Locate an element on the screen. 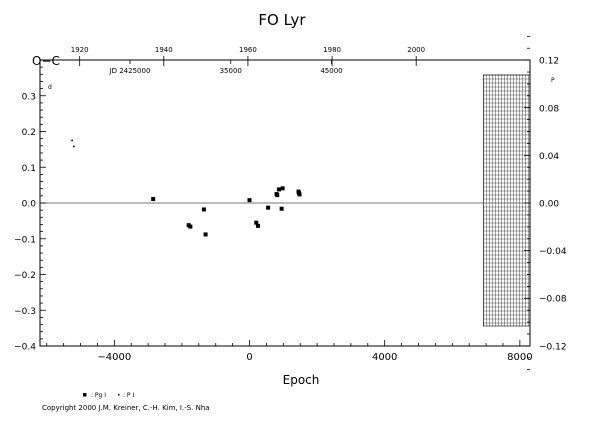 The width and height of the screenshot is (590, 425). y-tick-label: −0.4 is located at coordinates (25, 348).